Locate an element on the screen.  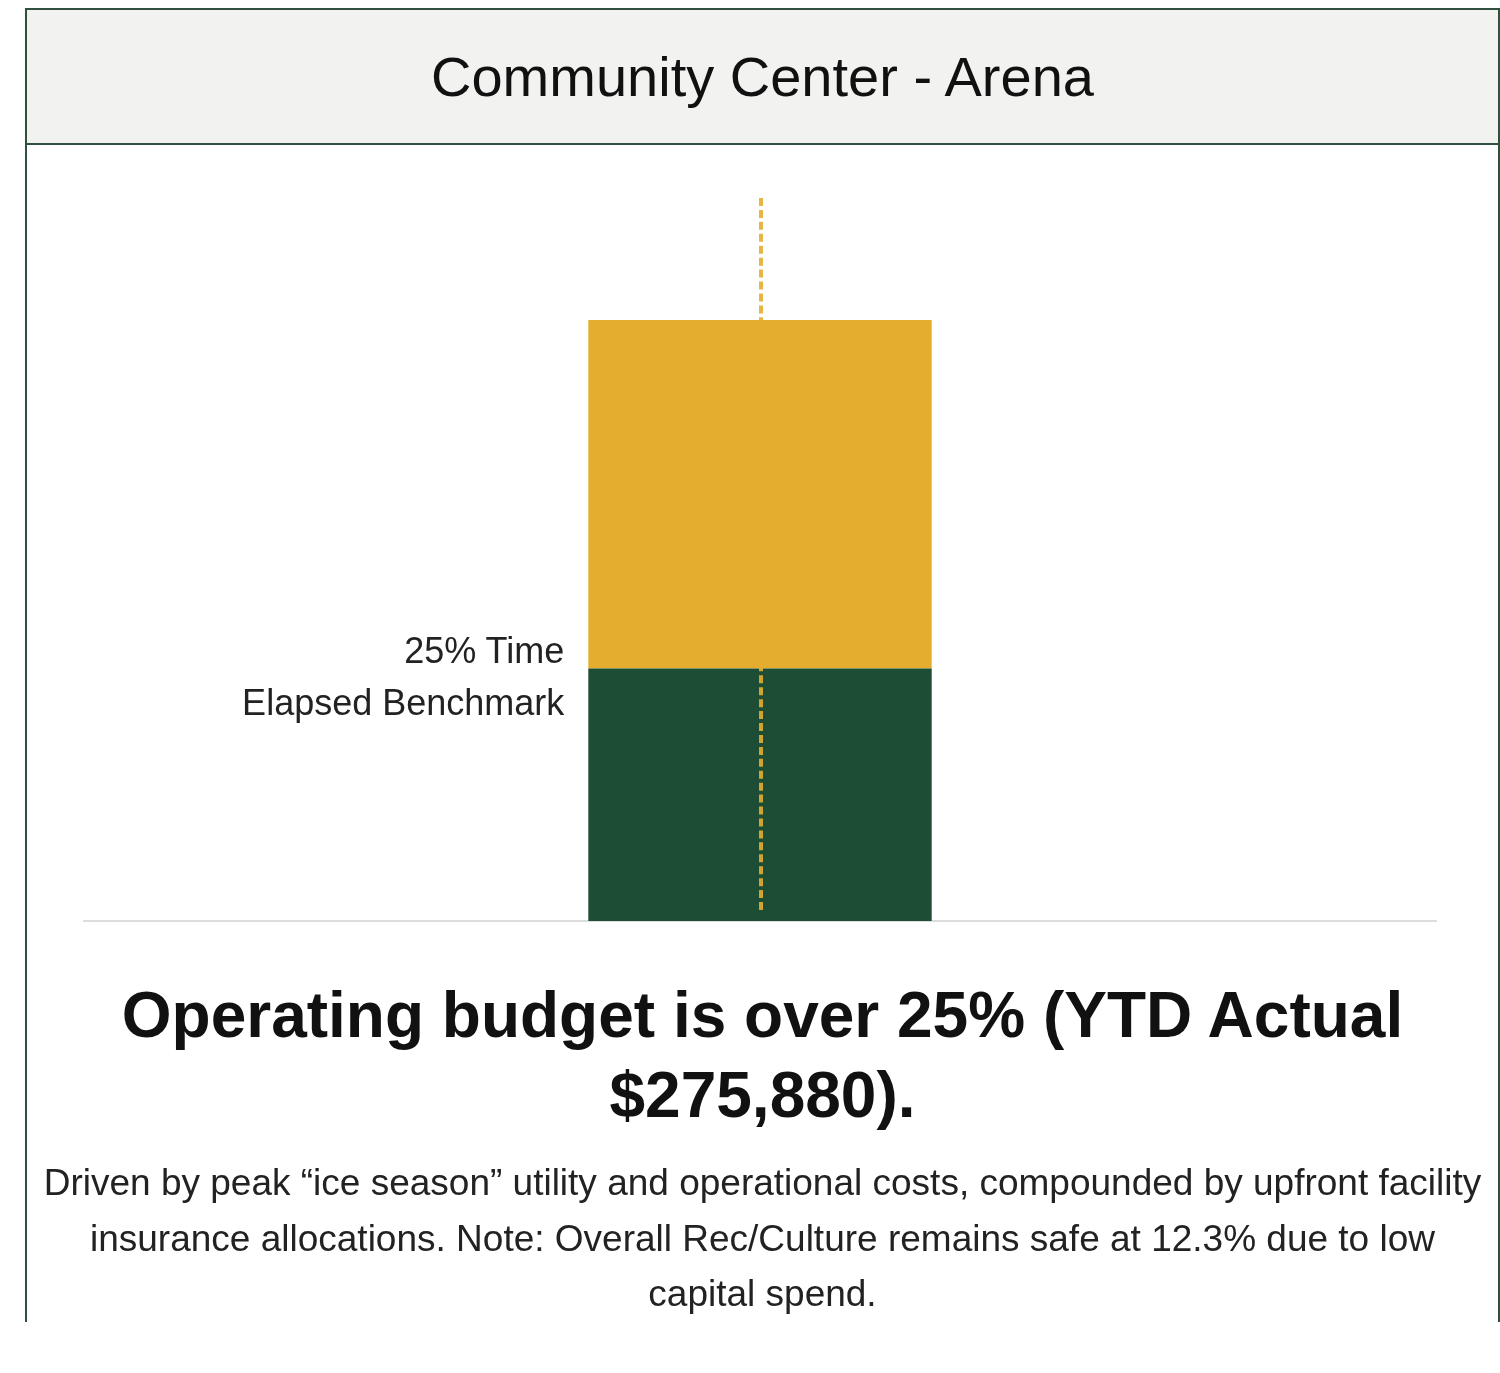
text: 25% Time Elapsed Benchmark is located at coordinates (404, 676).